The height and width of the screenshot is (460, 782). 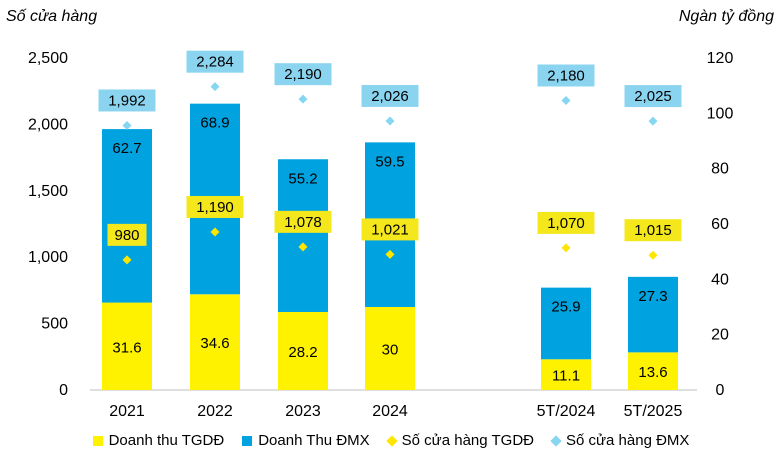 I want to click on data-label-tgdd-stores: 1,015, so click(x=653, y=230).